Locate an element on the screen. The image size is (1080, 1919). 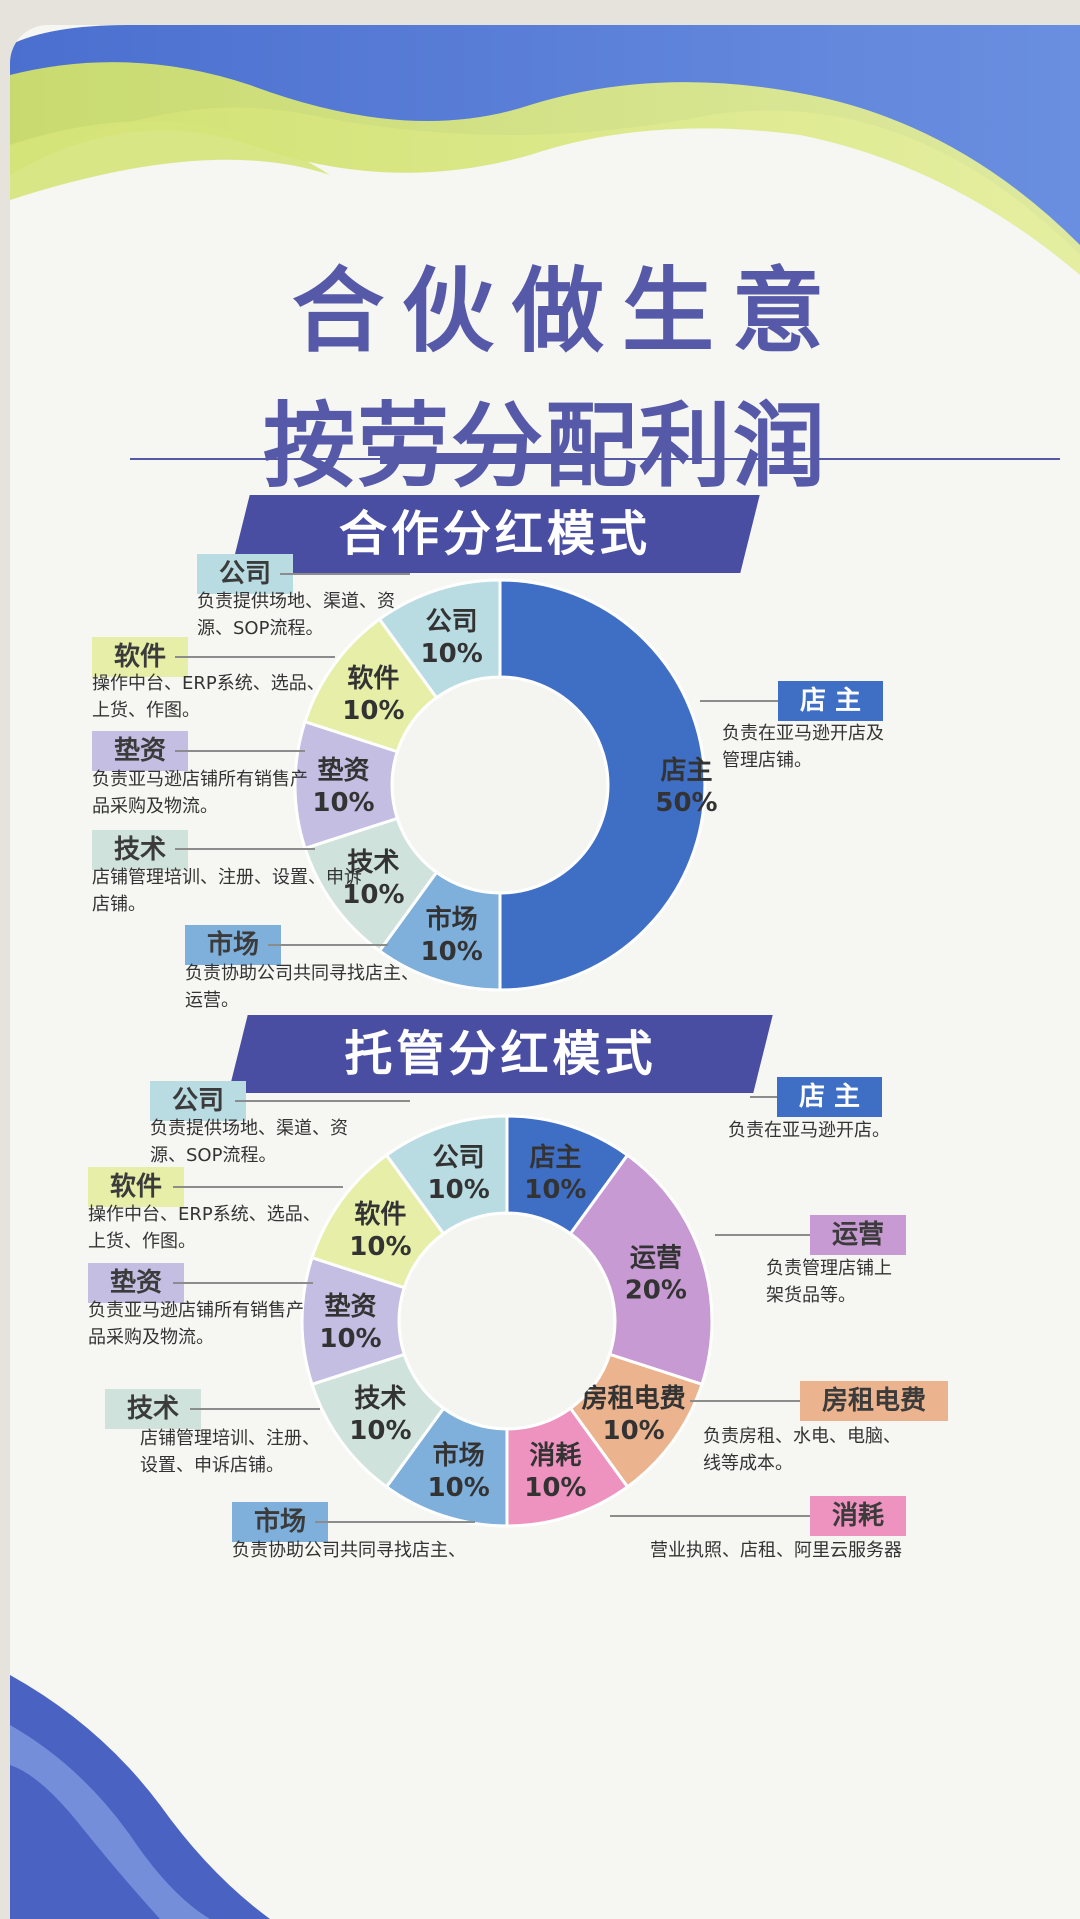
s1-tag-market: 市场 is located at coordinates (233, 945).